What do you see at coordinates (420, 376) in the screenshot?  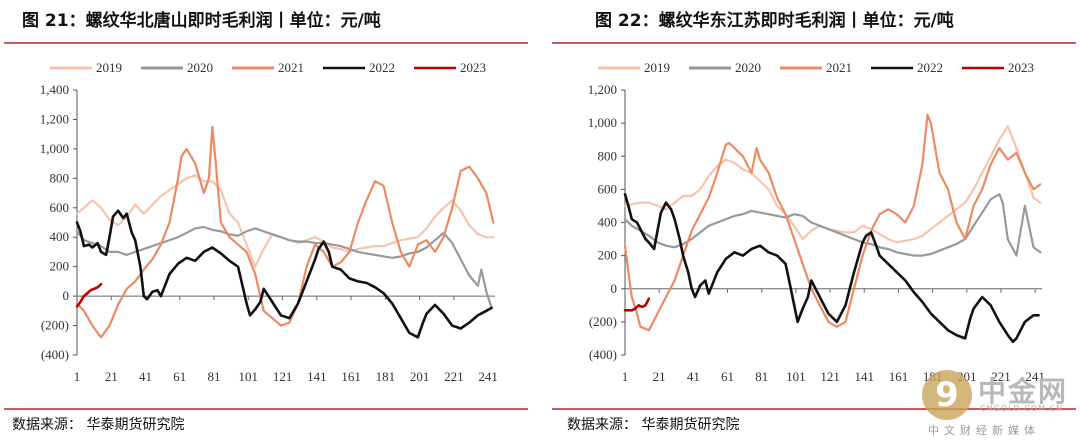 I see `x-tick-label: 201` at bounding box center [420, 376].